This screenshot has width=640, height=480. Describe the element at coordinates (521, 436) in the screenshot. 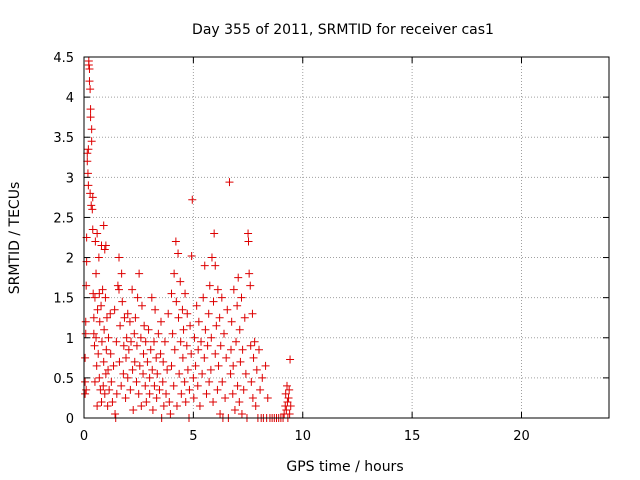

I see `x-tick-label: 20` at that location.